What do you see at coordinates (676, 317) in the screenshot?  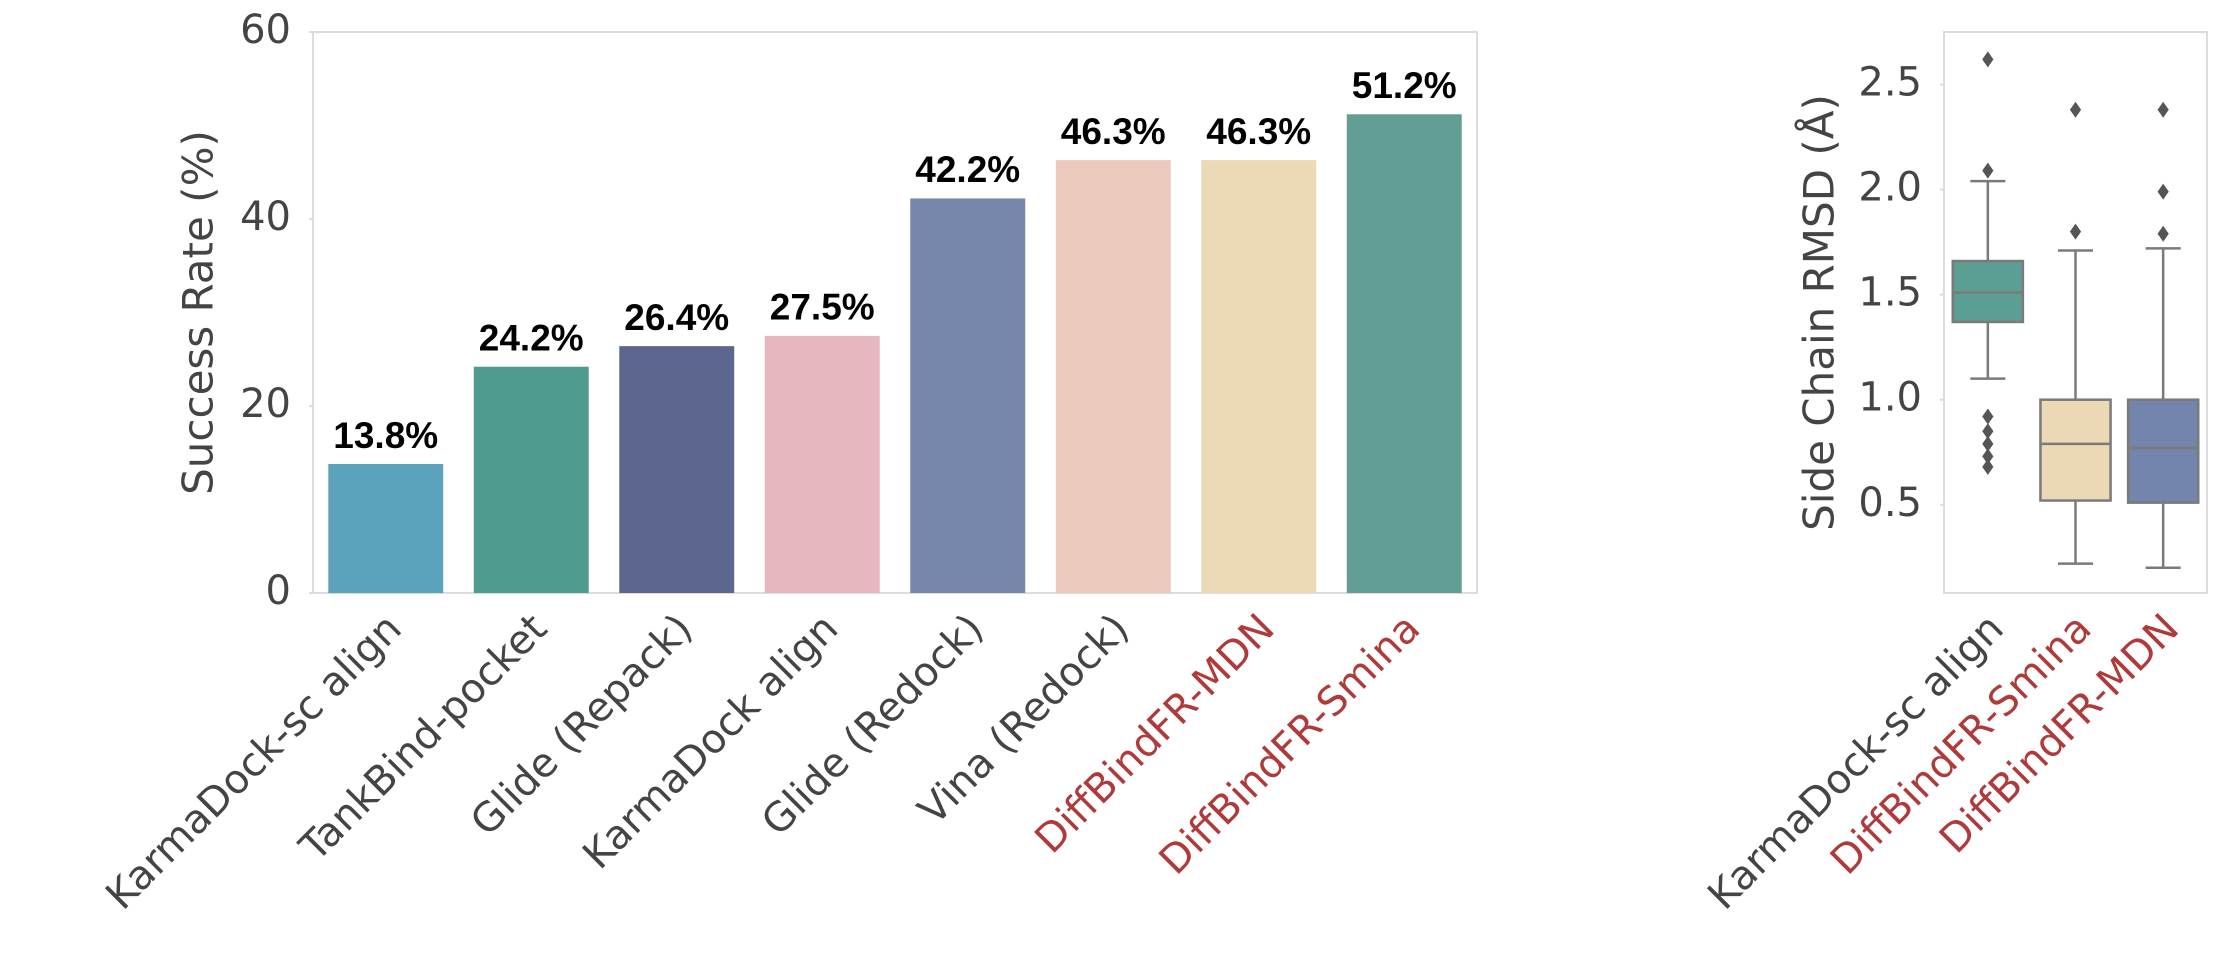 I see `value-label: 26.4%` at bounding box center [676, 317].